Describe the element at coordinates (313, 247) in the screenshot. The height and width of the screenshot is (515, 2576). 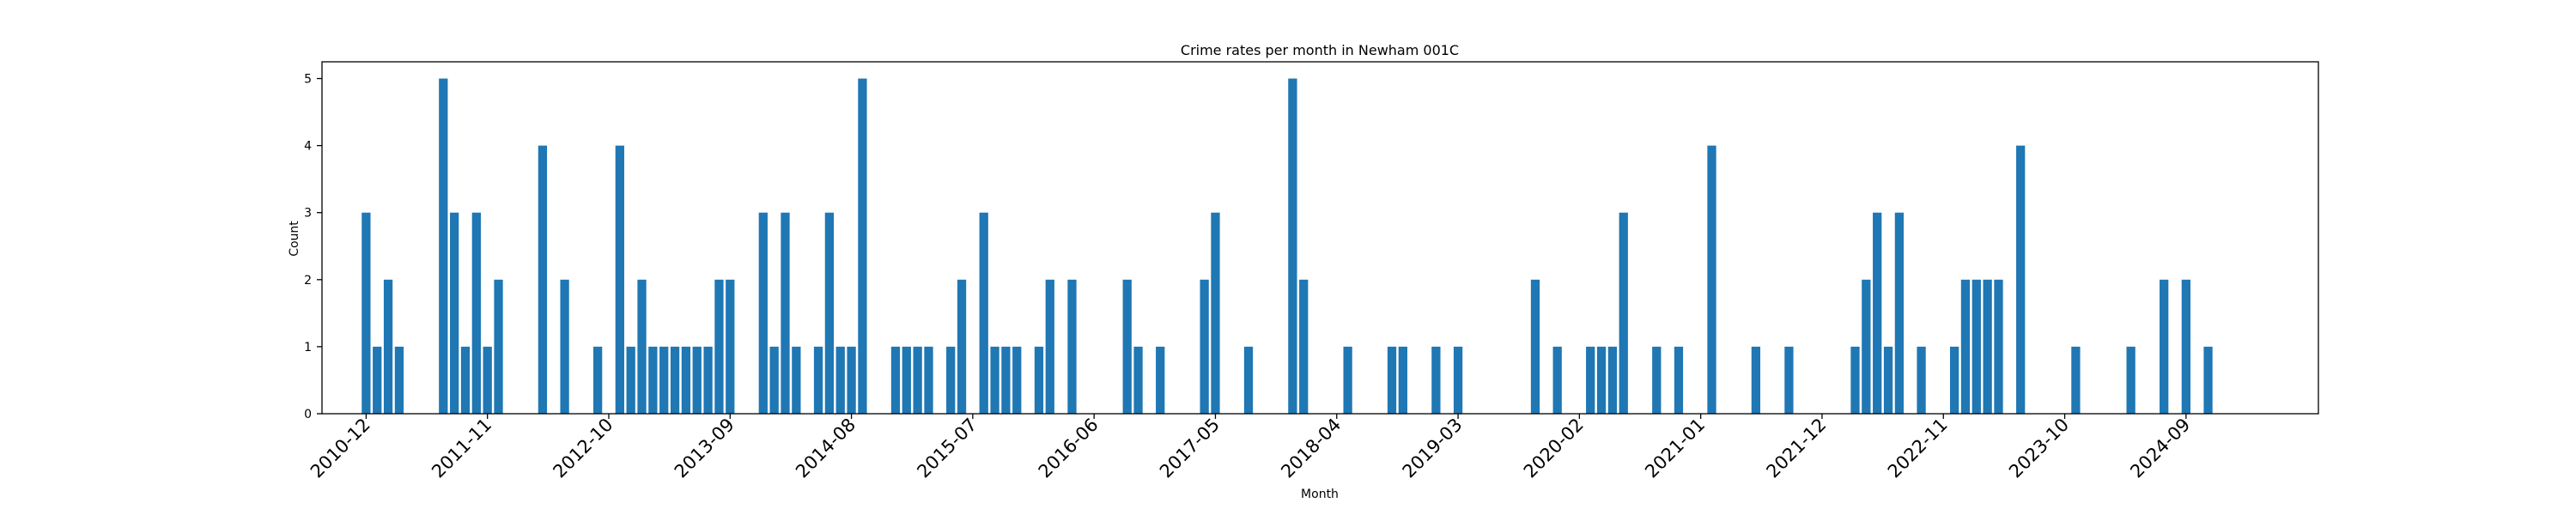
I see `y-axis: 0 1 2 3 4 5` at that location.